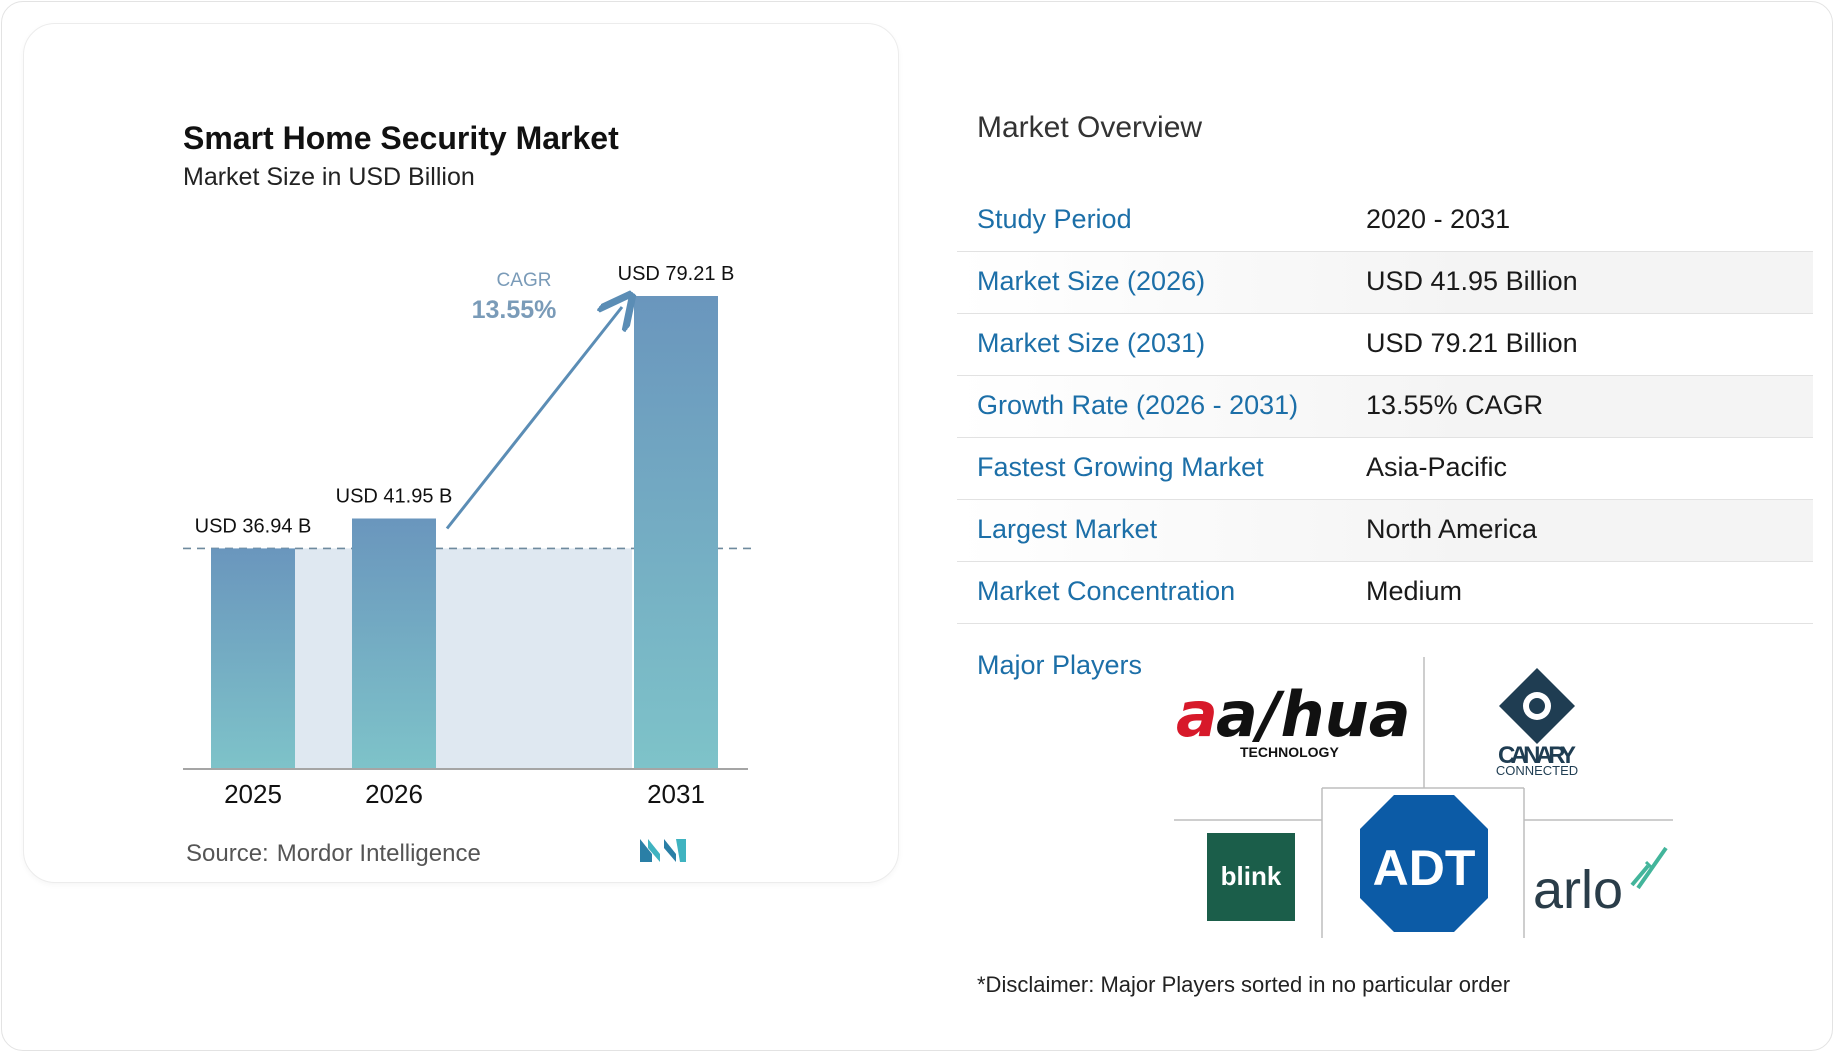  Describe the element at coordinates (1067, 529) in the screenshot. I see `overview-row-label: Largest Market` at that location.